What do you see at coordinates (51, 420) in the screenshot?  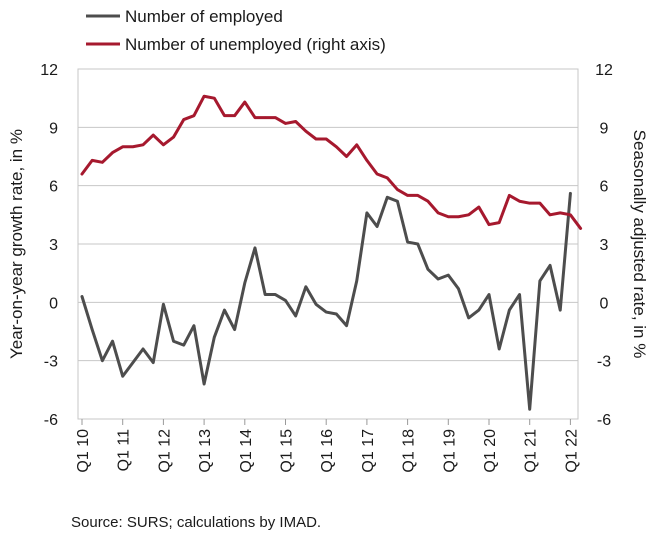 I see `left-tick-label: -6` at bounding box center [51, 420].